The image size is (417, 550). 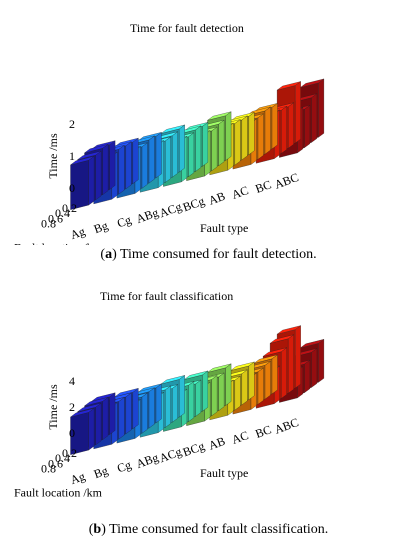 I want to click on fault-type-tick-label: AB, so click(x=217, y=198).